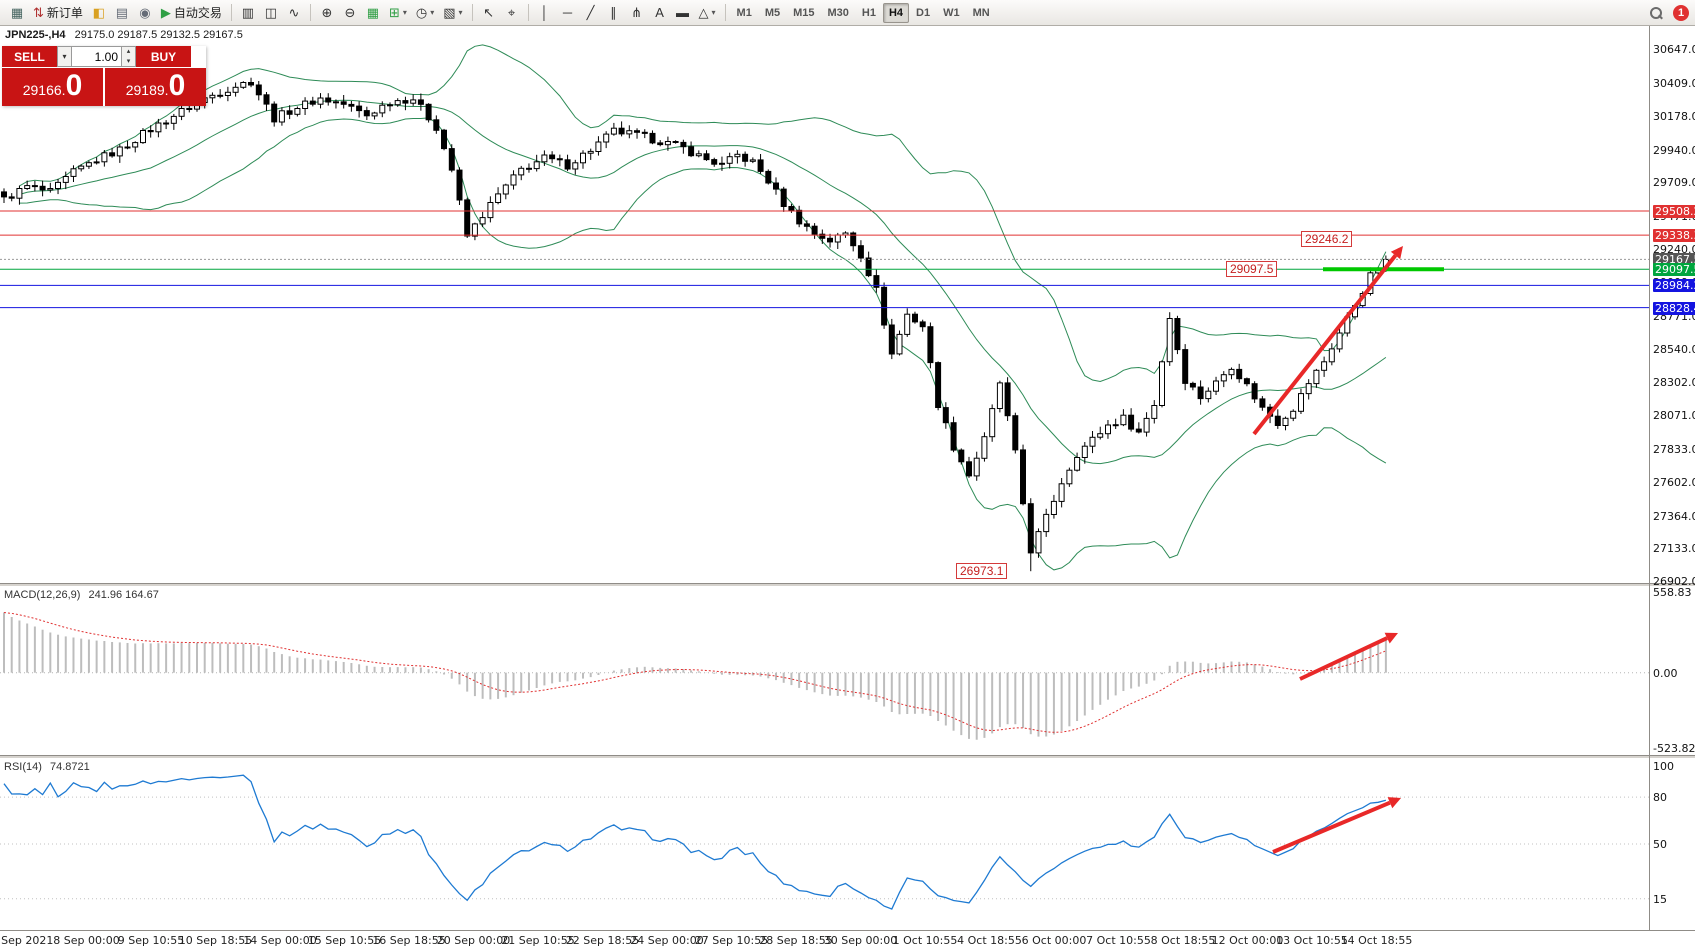  I want to click on trend-arrow-head, so click(1394, 803).